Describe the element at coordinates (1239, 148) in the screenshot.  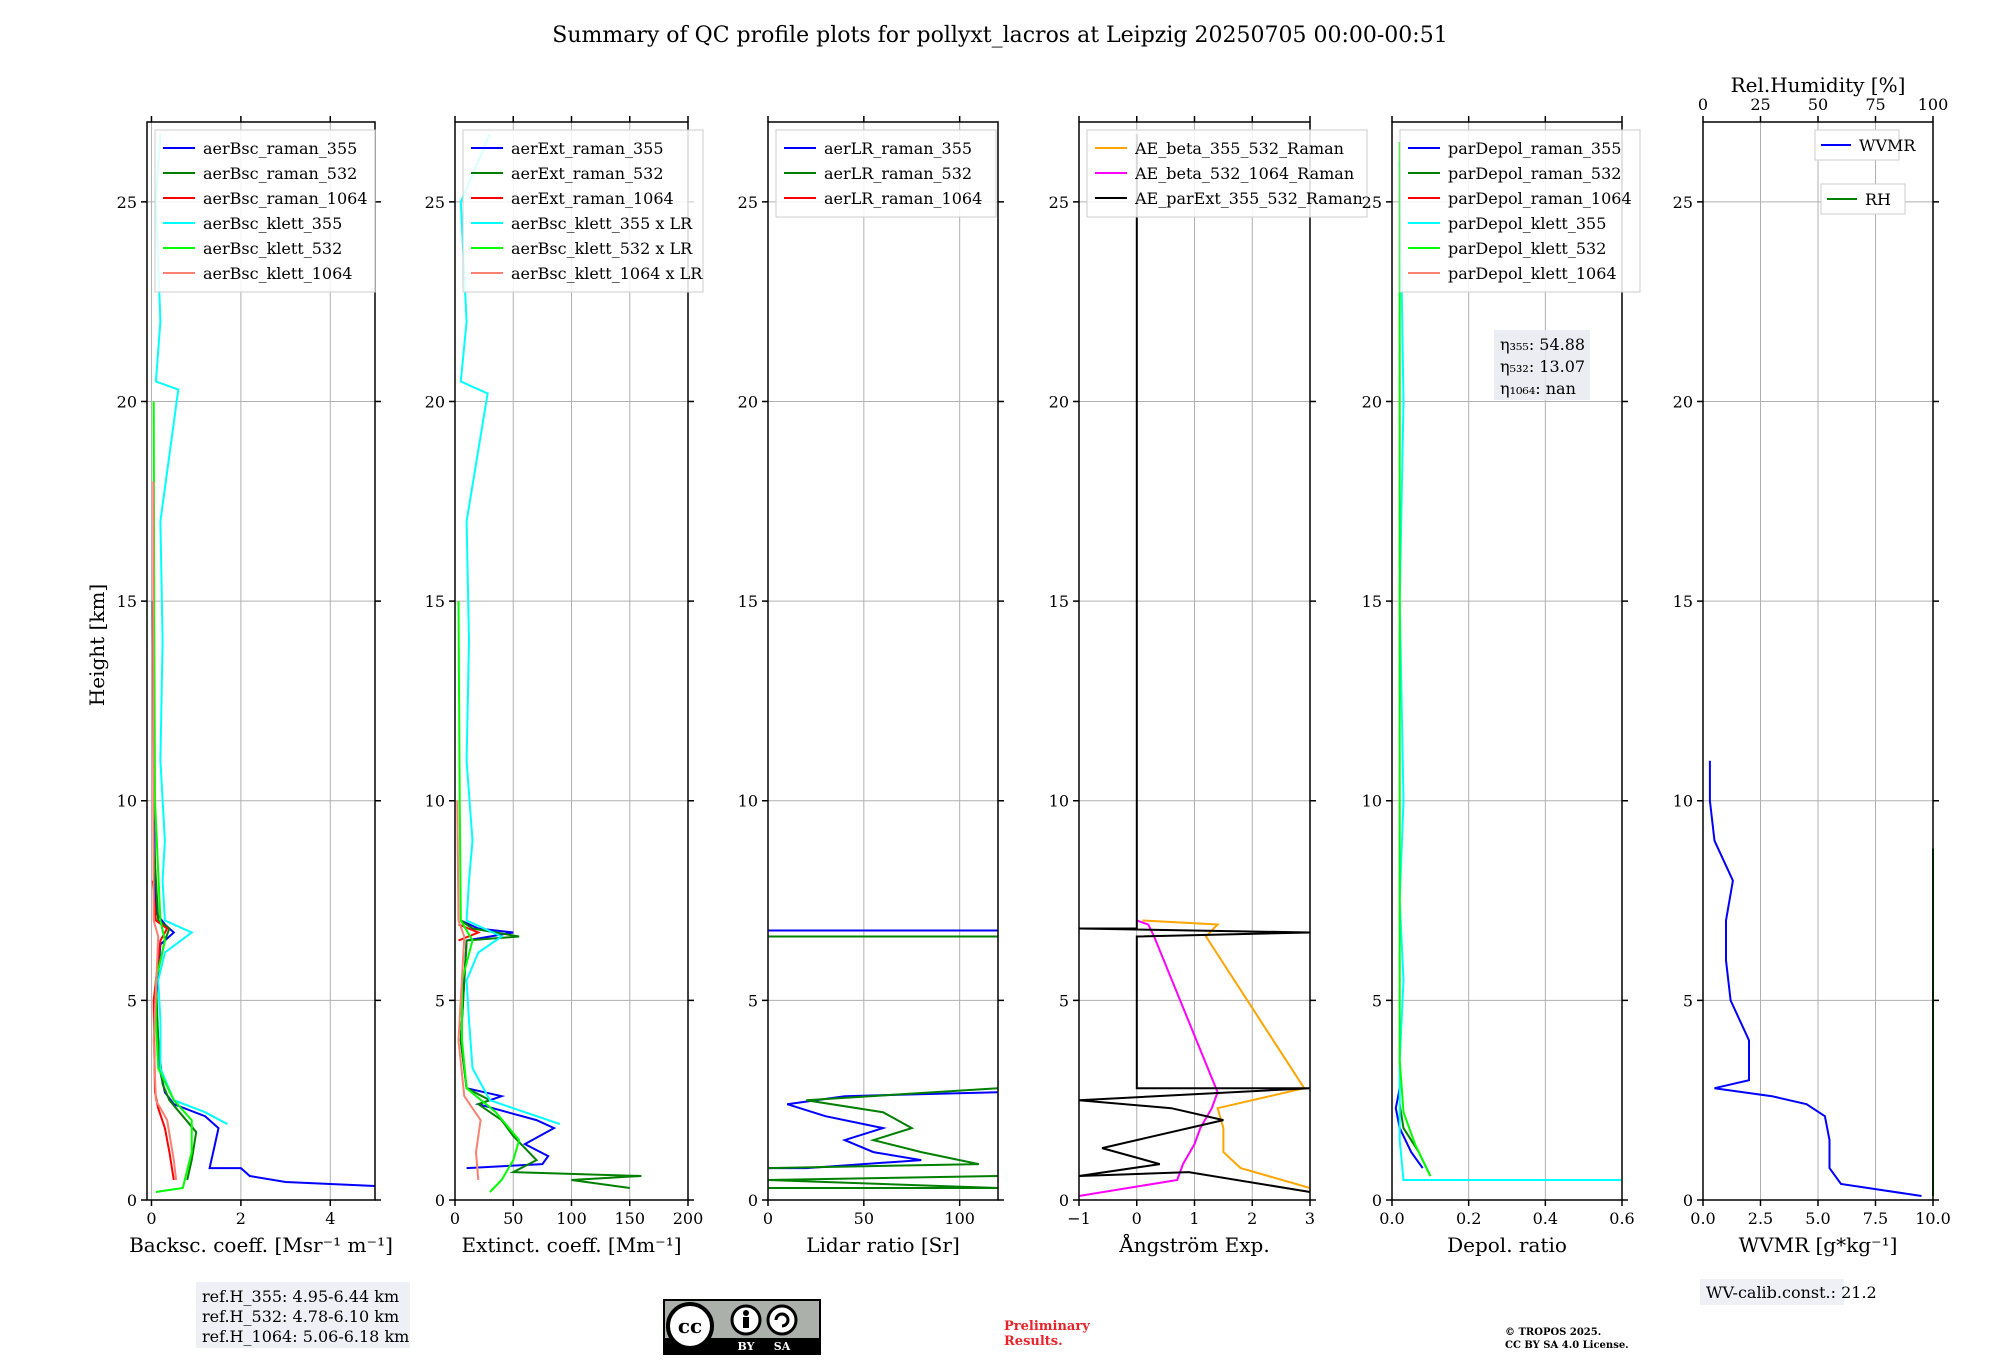
I see `legend-label: AE_beta_355_532_Raman` at that location.